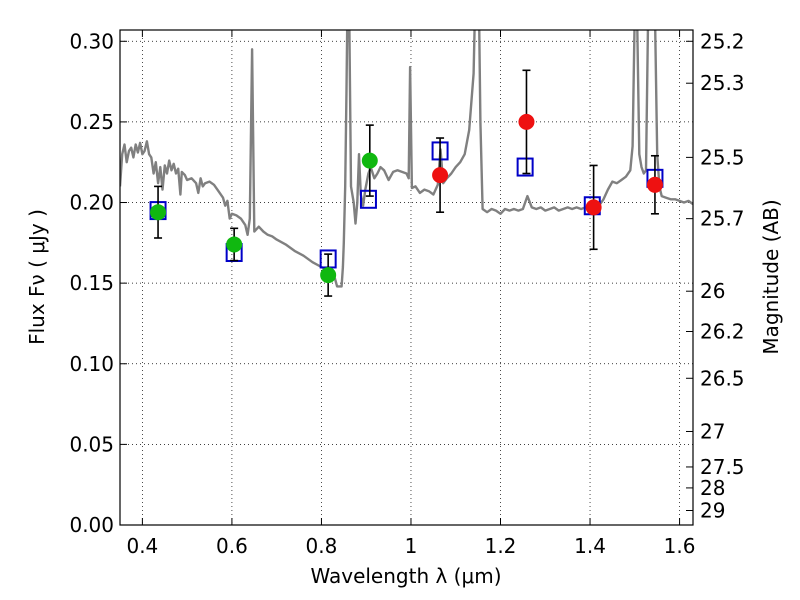 The height and width of the screenshot is (600, 800). Describe the element at coordinates (232, 546) in the screenshot. I see `x-tick-label: 0.6` at that location.